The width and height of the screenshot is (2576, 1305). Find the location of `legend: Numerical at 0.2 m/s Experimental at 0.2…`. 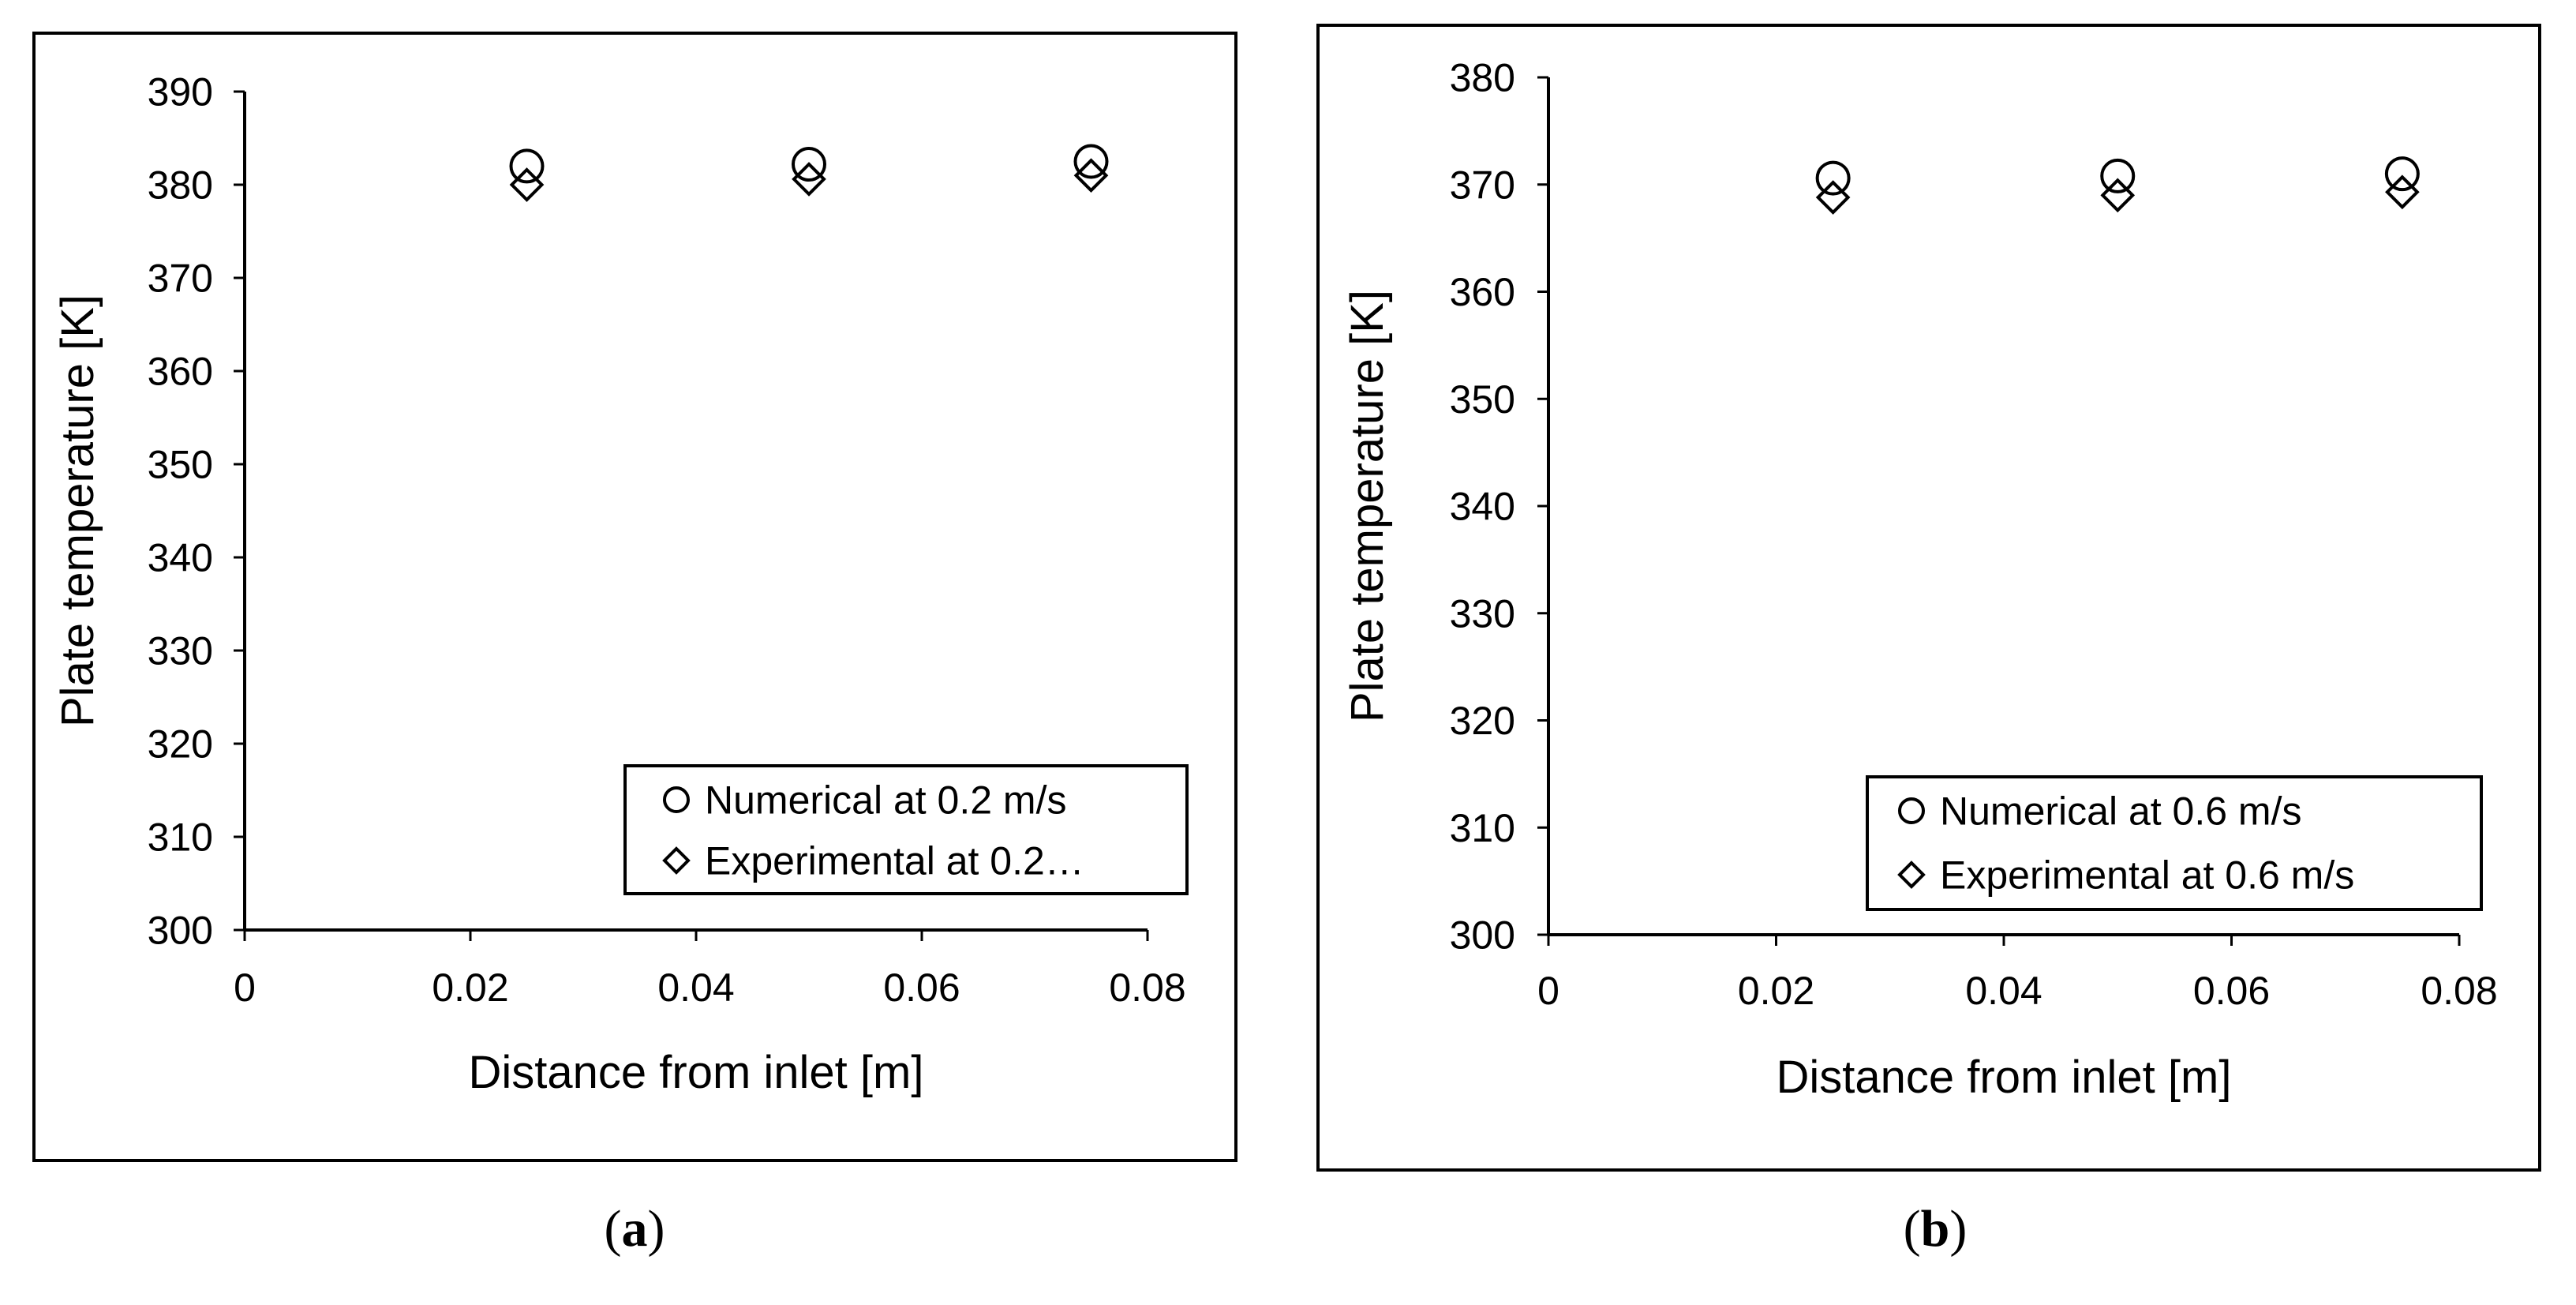

legend: Numerical at 0.2 m/s Experimental at 0.2… is located at coordinates (906, 829).